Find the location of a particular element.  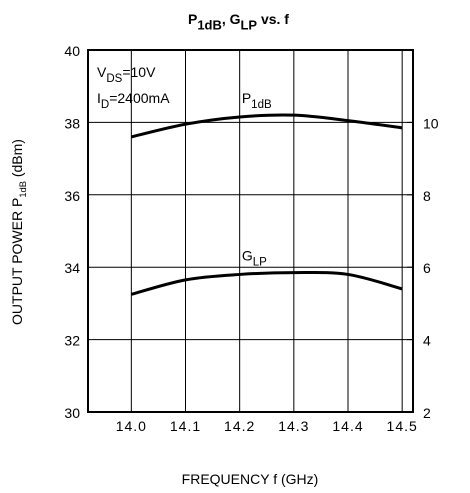

x-tick-label: 14.2 is located at coordinates (239, 426).